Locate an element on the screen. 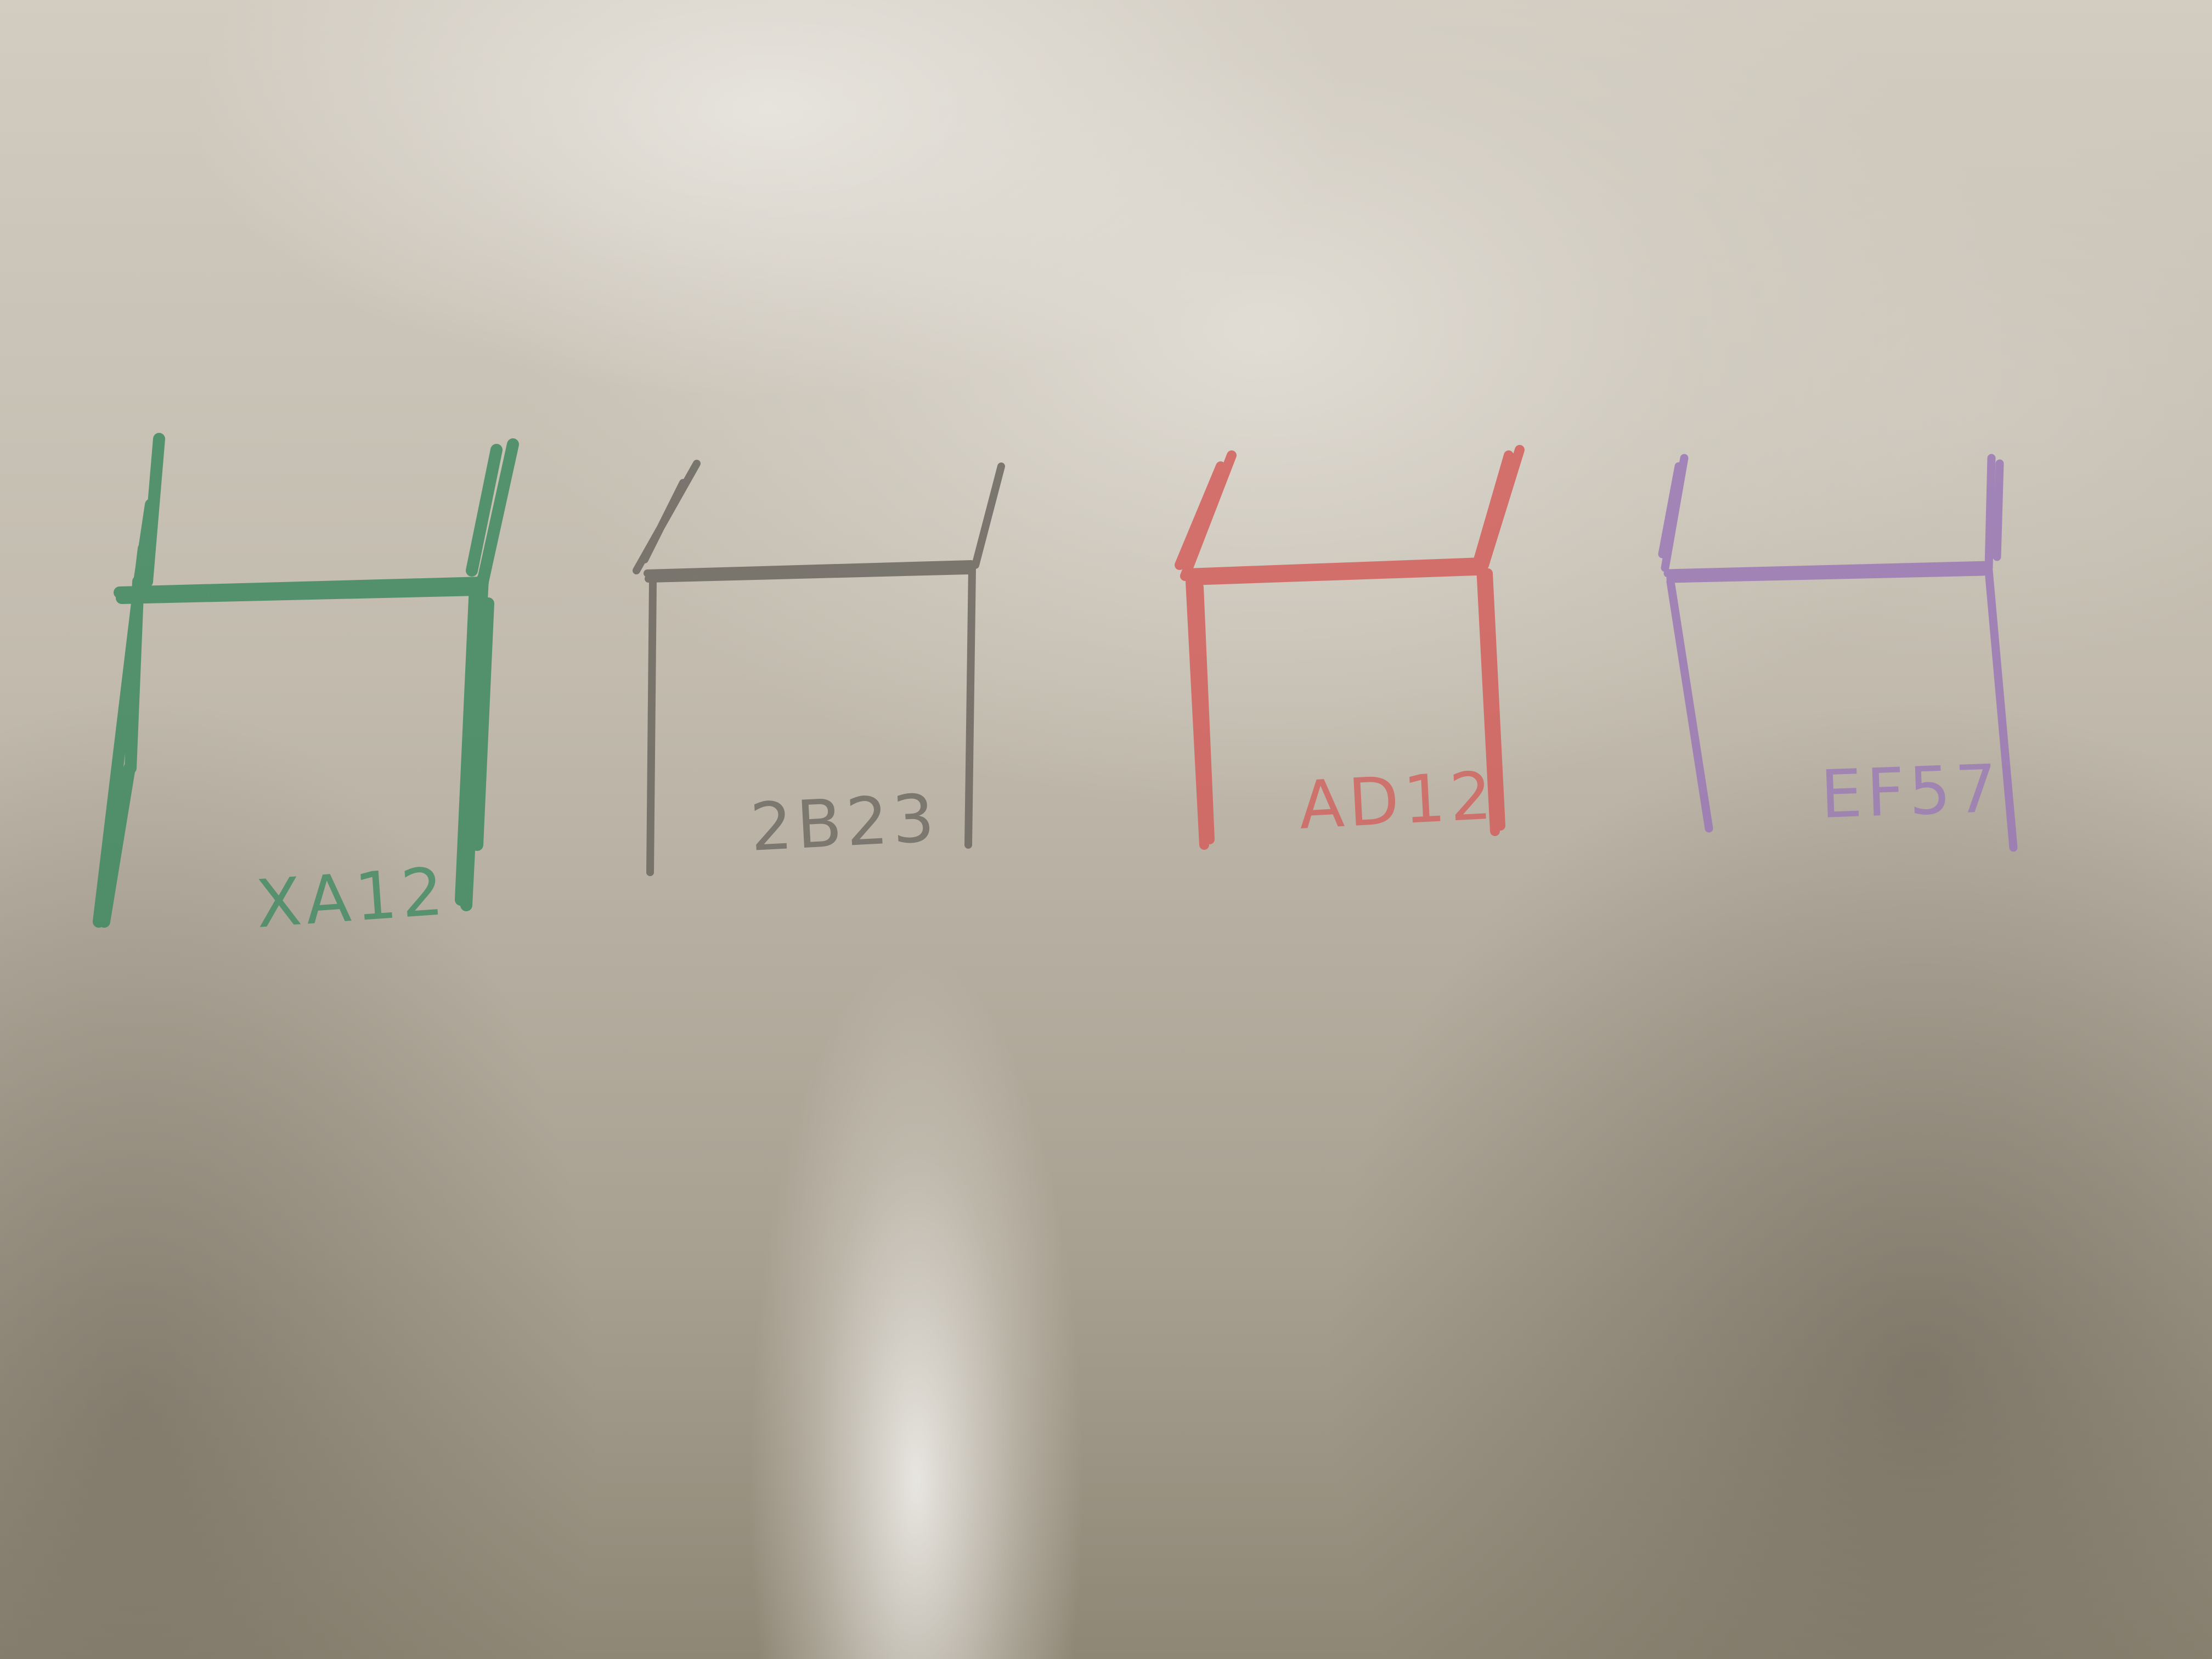  sketch-3: AD12 is located at coordinates (1350, 647).